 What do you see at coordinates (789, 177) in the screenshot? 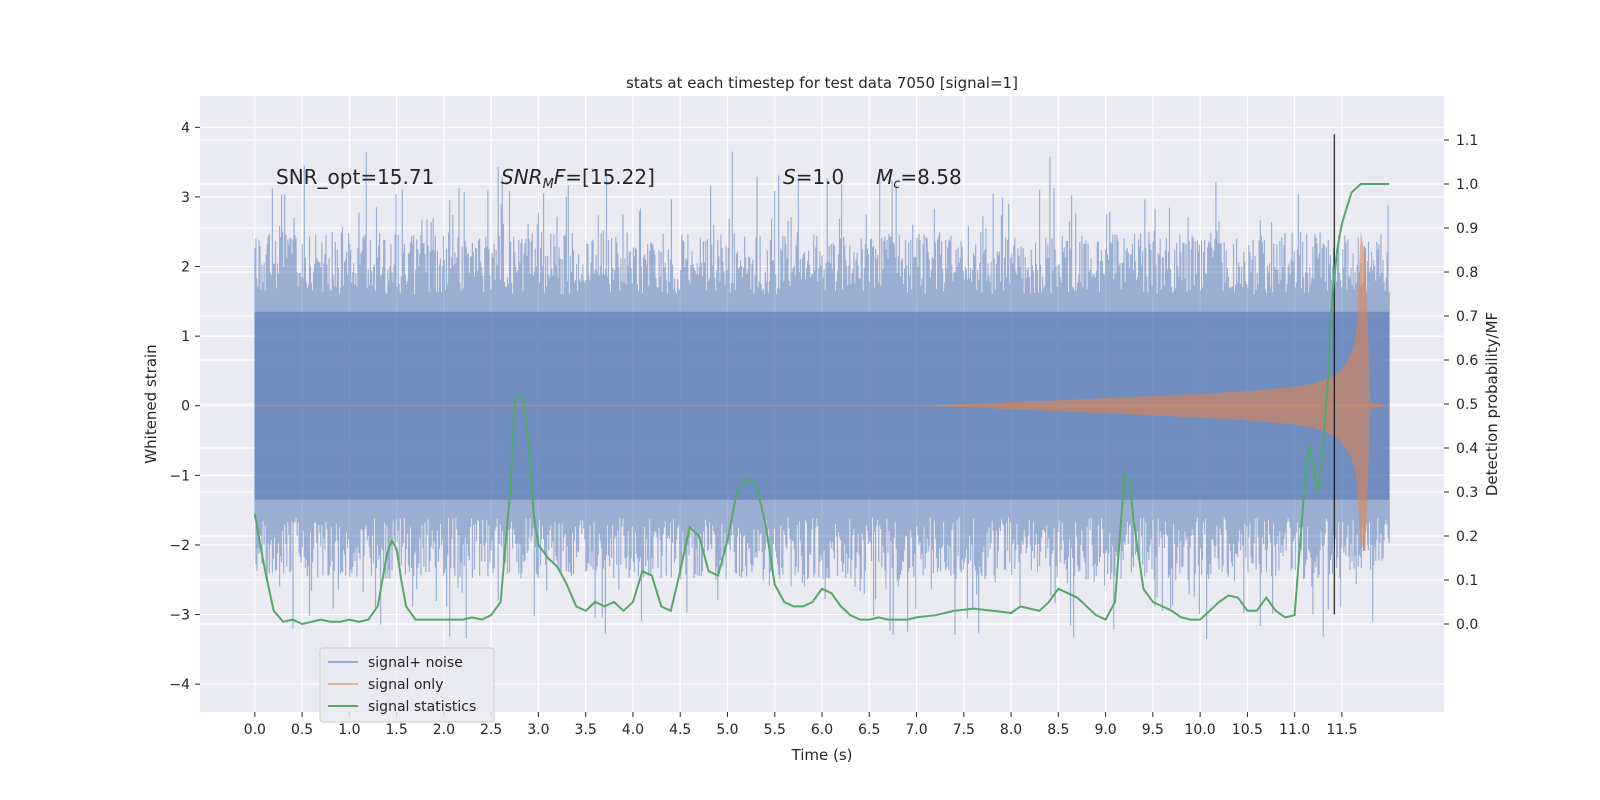
I see `s-name: S` at bounding box center [789, 177].